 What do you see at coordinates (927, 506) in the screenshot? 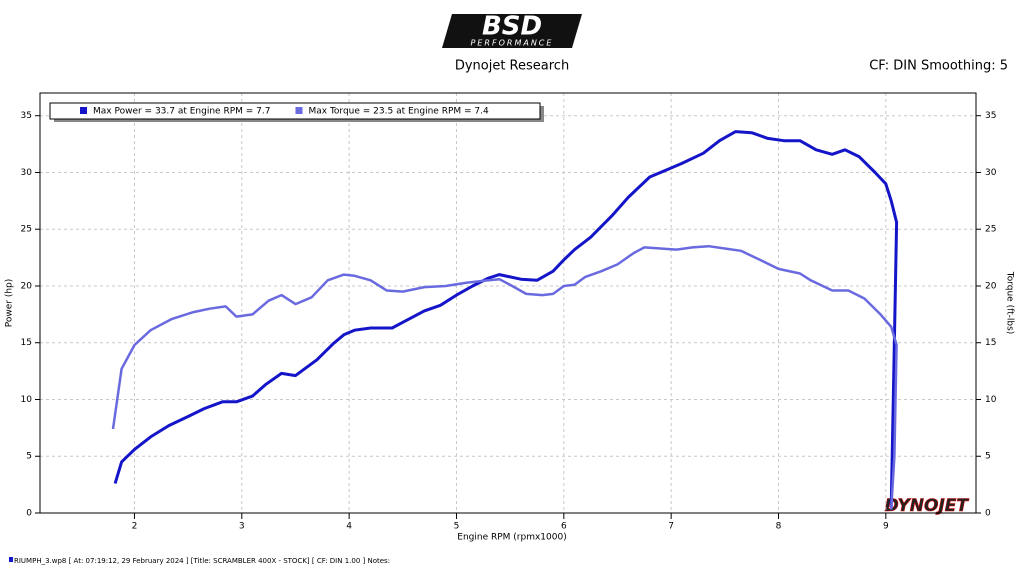
I see `watermark: DYNOJET` at bounding box center [927, 506].